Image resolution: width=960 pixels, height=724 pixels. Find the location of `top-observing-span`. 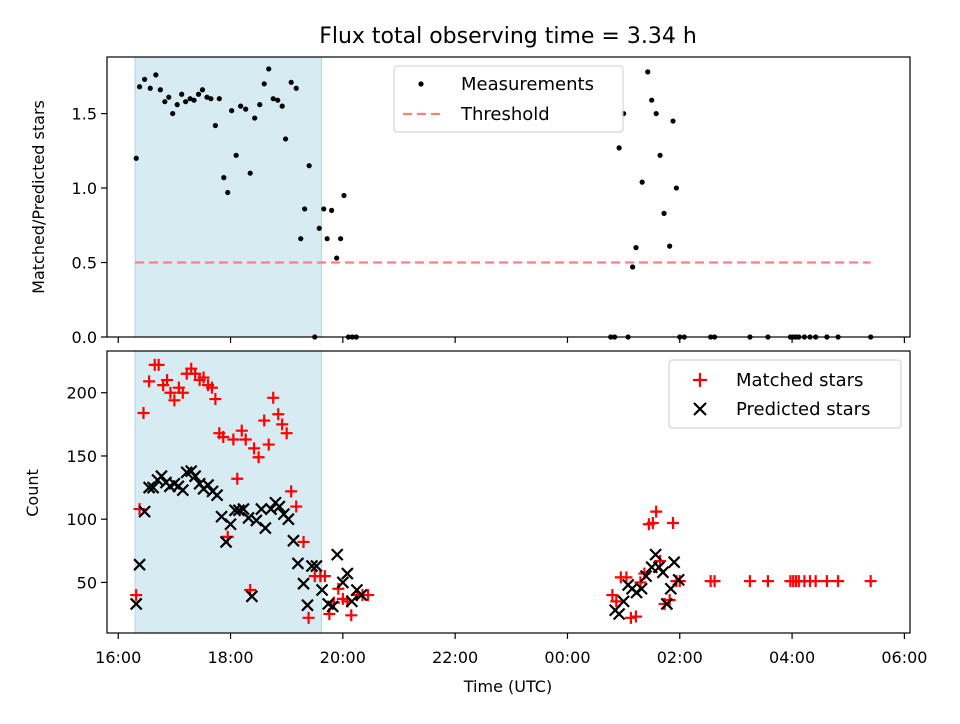

top-observing-span is located at coordinates (228, 197).